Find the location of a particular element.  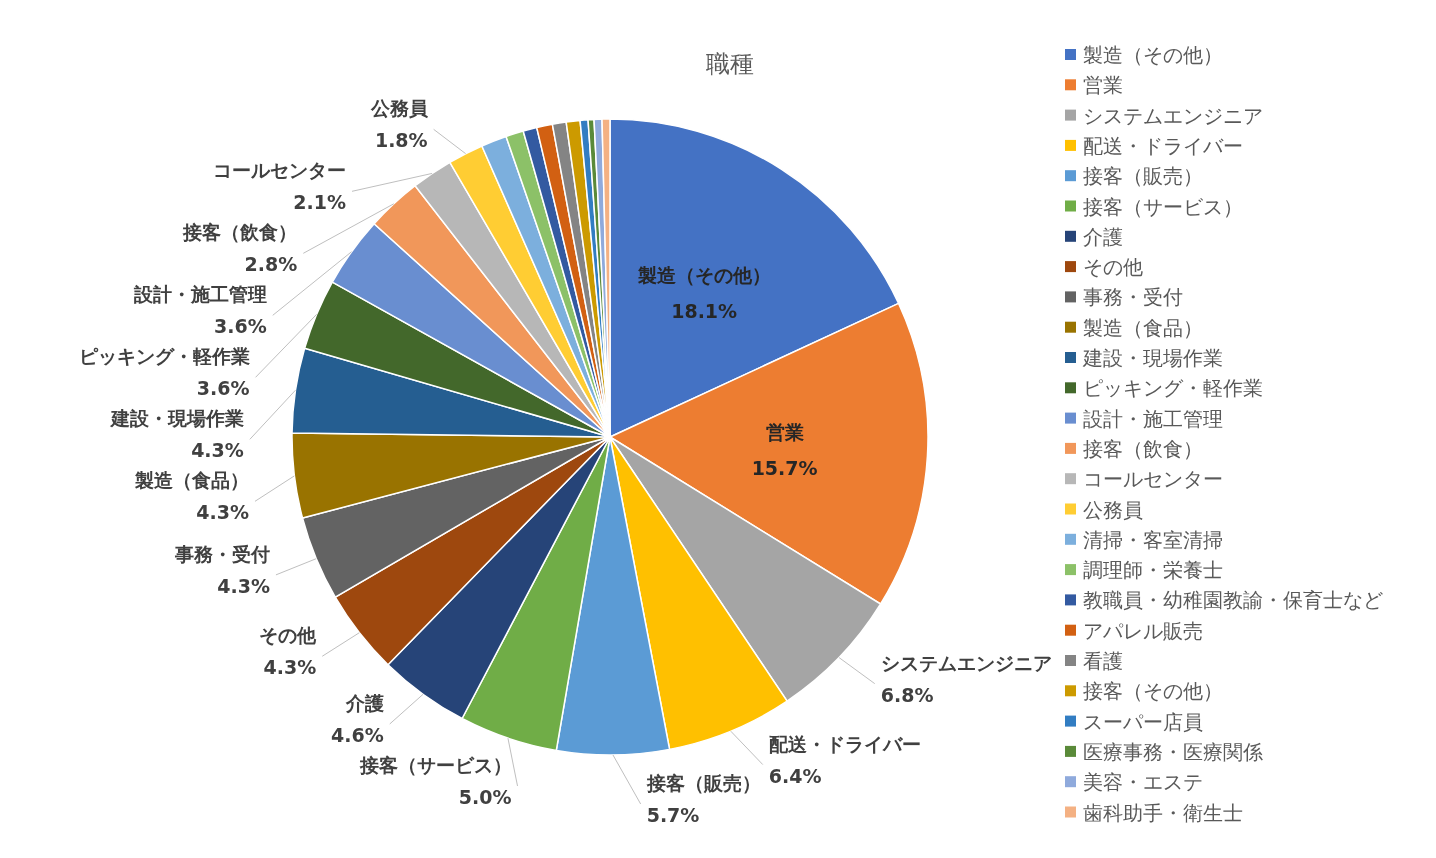

legend-label: 営業 is located at coordinates (1103, 85).